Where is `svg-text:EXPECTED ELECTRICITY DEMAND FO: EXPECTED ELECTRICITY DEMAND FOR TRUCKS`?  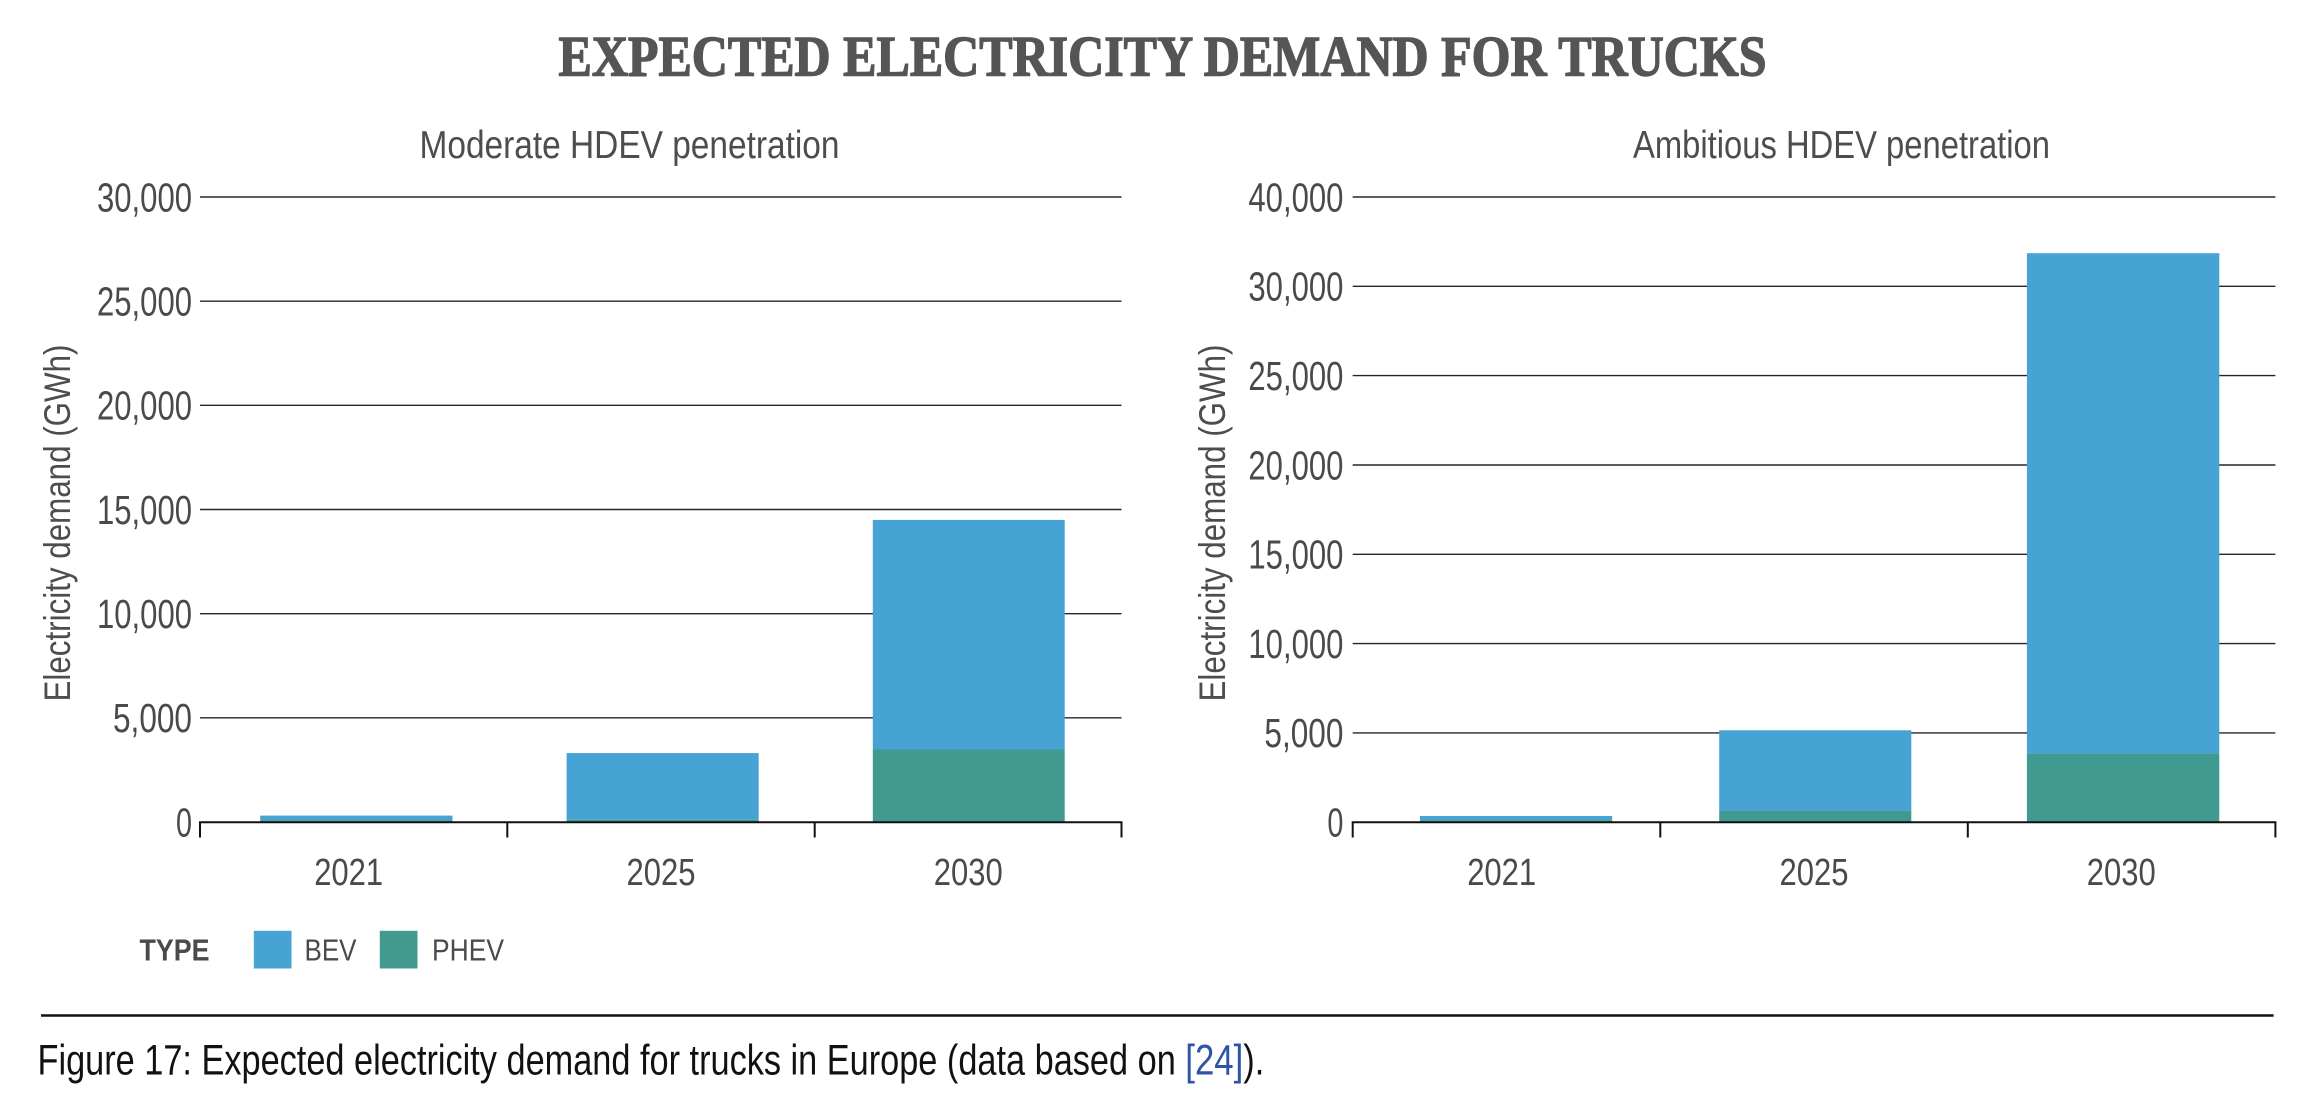 svg-text:EXPECTED ELECTRICITY DEMAND FO: EXPECTED ELECTRICITY DEMAND FOR TRUCKS is located at coordinates (1163, 57).